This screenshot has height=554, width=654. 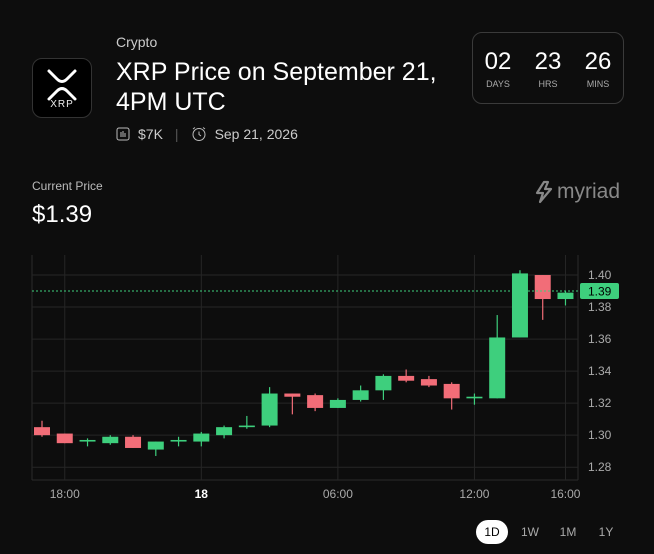 What do you see at coordinates (207, 134) in the screenshot?
I see `market-meta: $7K | Sep 21, 2026` at bounding box center [207, 134].